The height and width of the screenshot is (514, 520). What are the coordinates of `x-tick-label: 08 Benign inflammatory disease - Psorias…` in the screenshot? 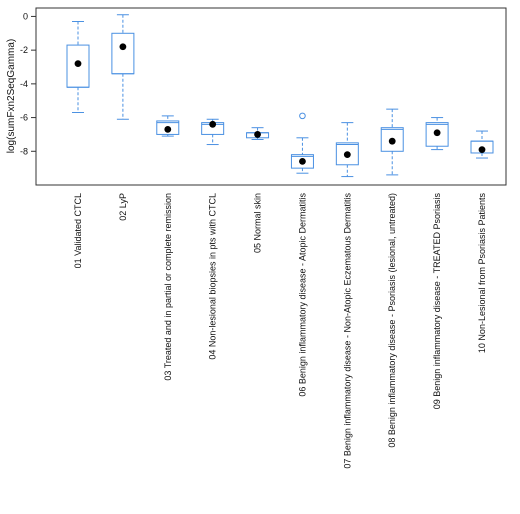 It's located at (392, 320).